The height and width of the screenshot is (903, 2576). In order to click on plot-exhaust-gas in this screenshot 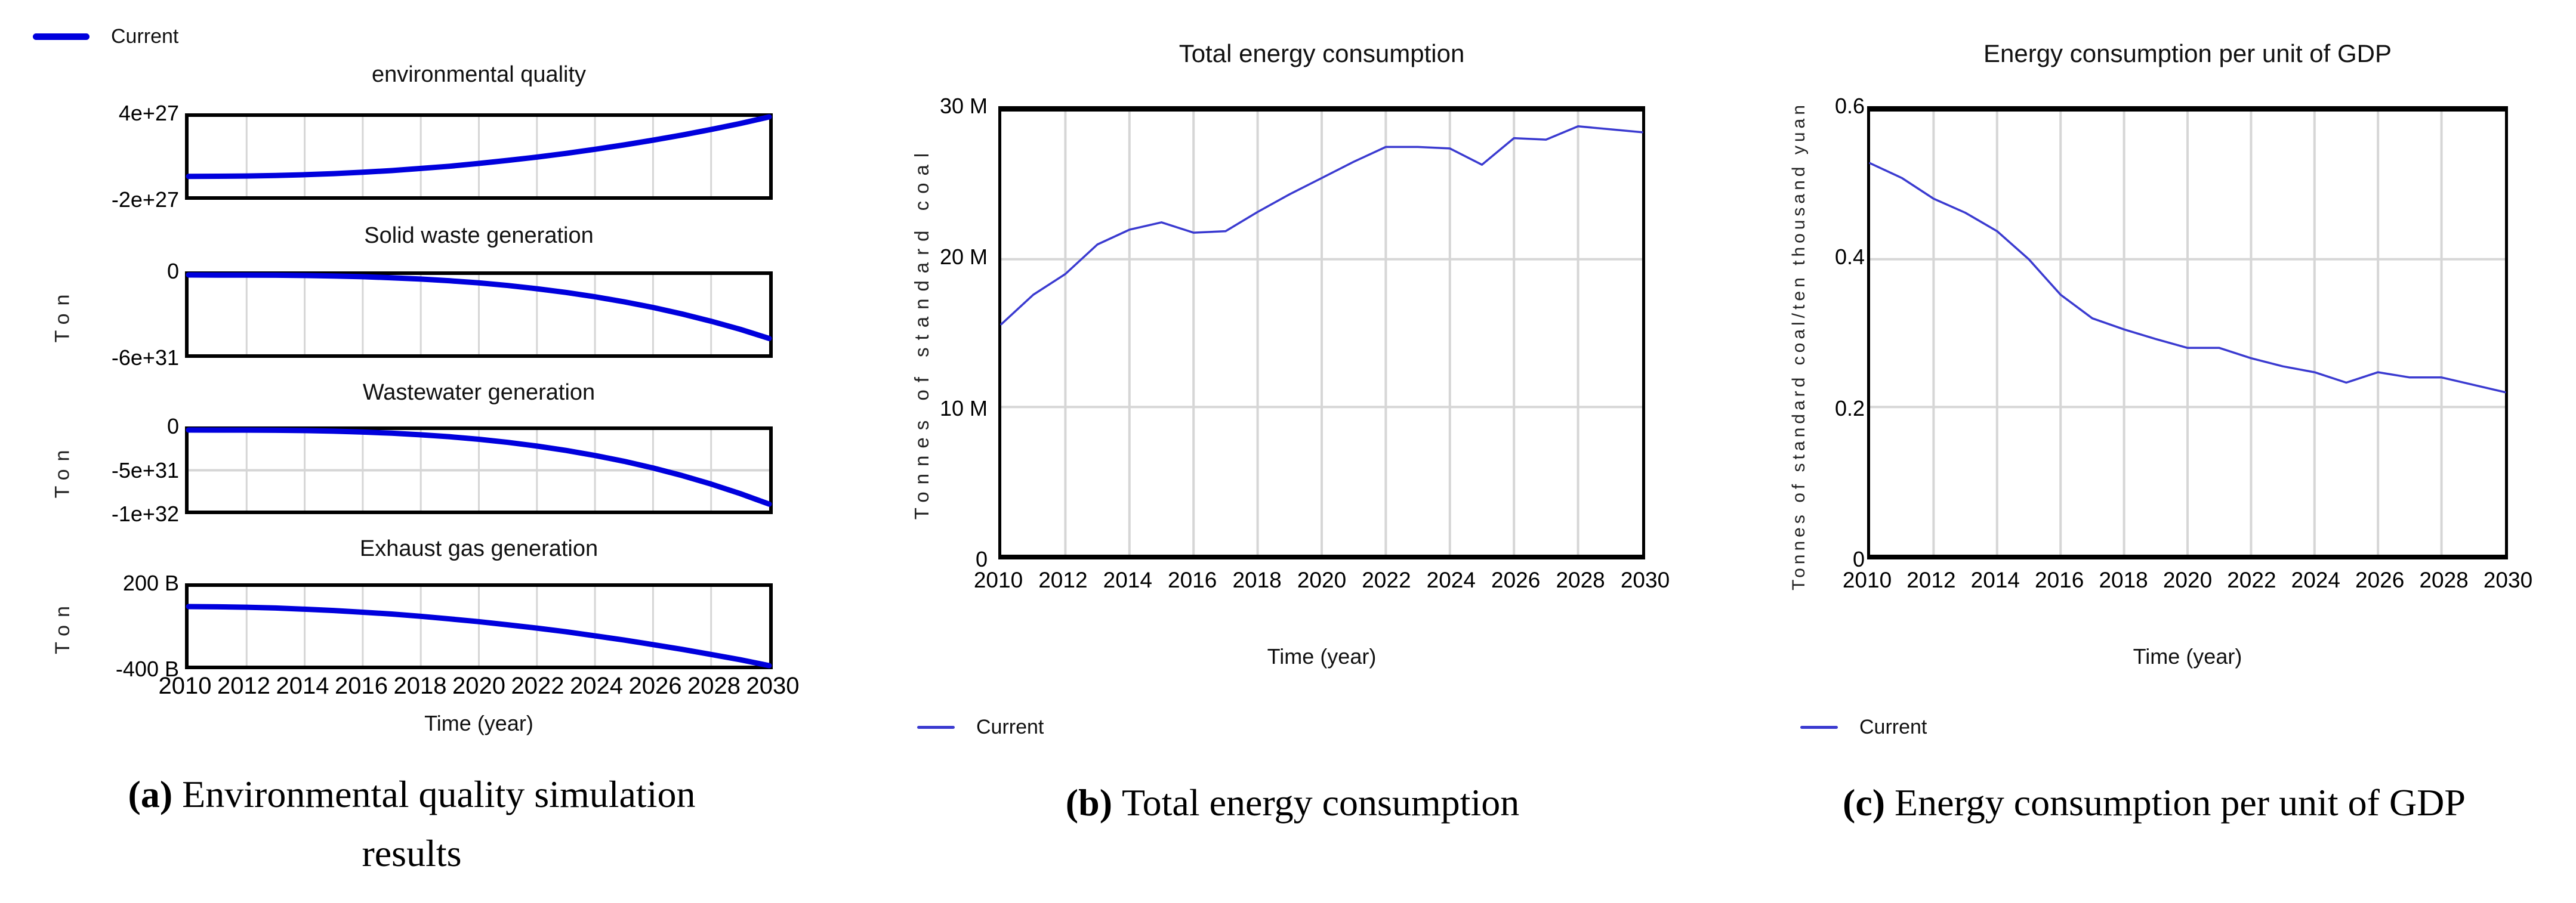, I will do `click(479, 626)`.